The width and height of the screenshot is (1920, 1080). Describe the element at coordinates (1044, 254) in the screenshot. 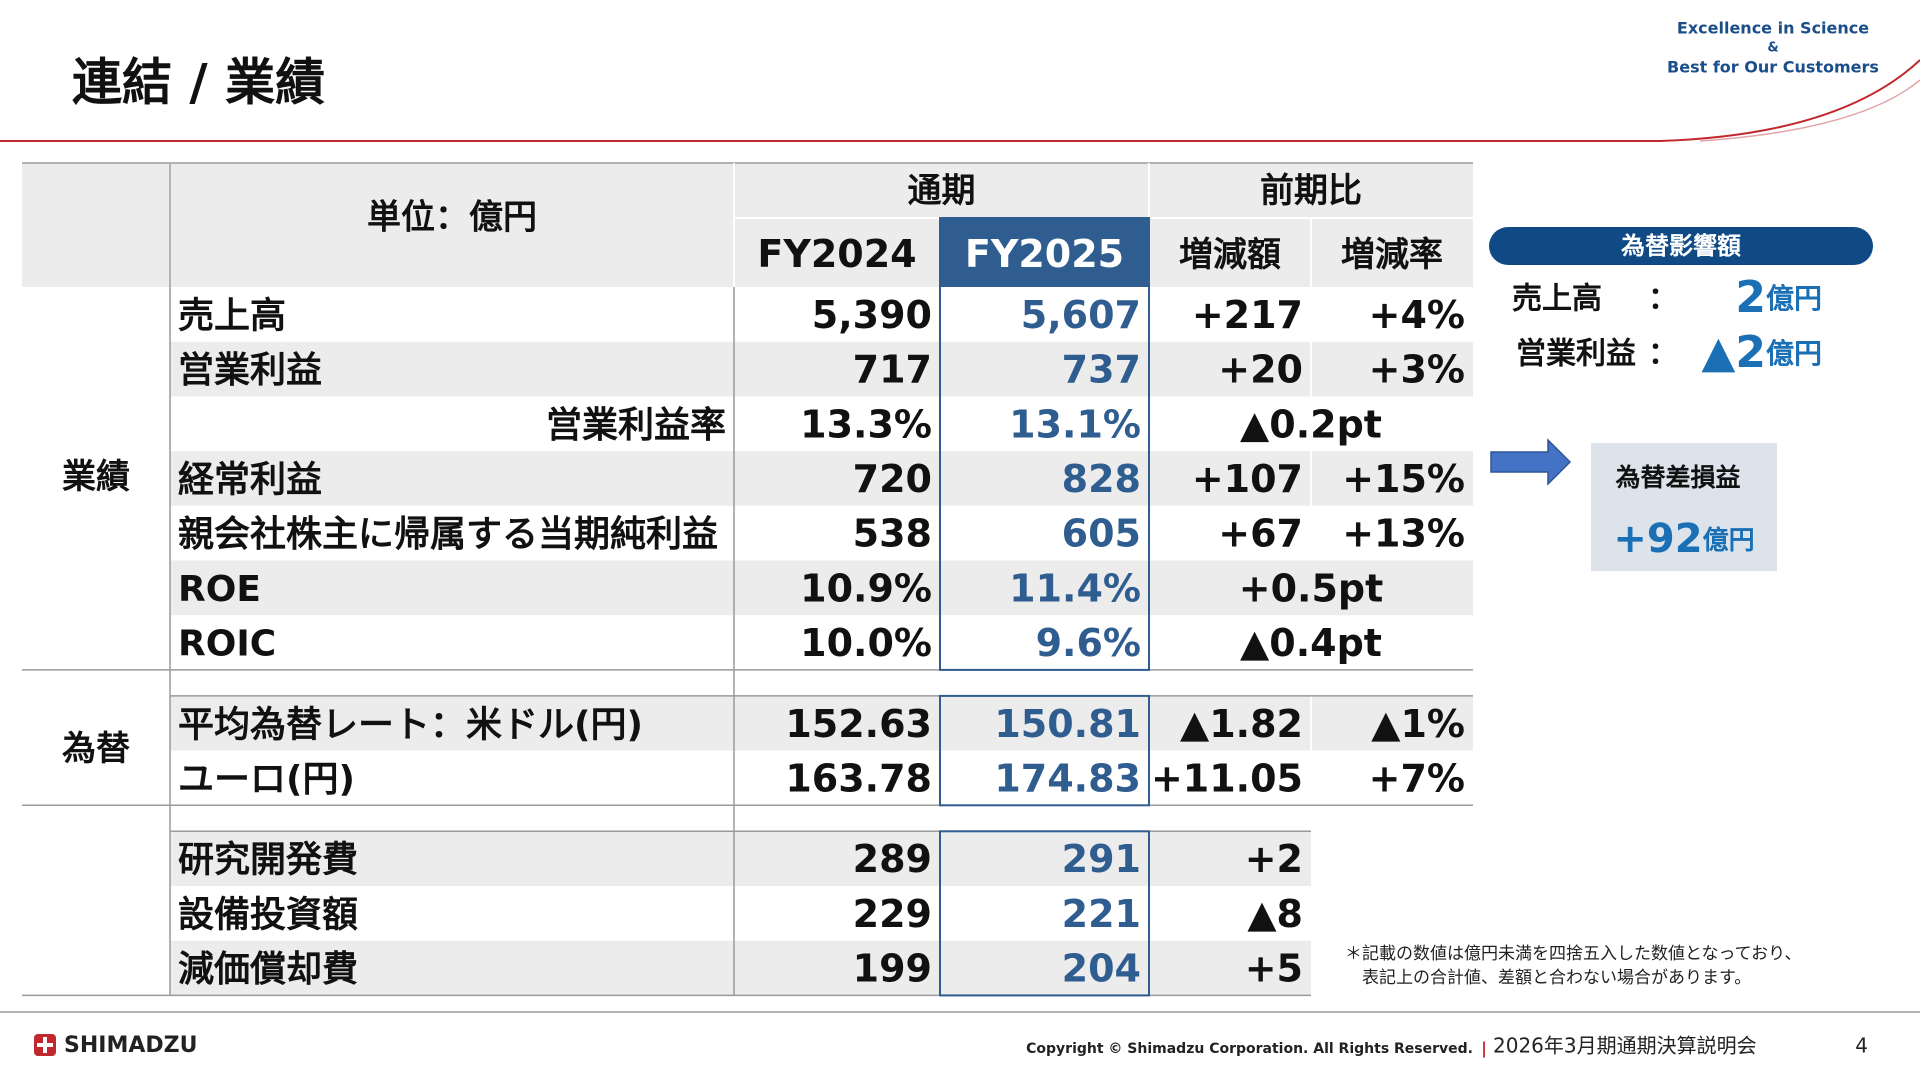

I see `column-header: FY2025` at that location.